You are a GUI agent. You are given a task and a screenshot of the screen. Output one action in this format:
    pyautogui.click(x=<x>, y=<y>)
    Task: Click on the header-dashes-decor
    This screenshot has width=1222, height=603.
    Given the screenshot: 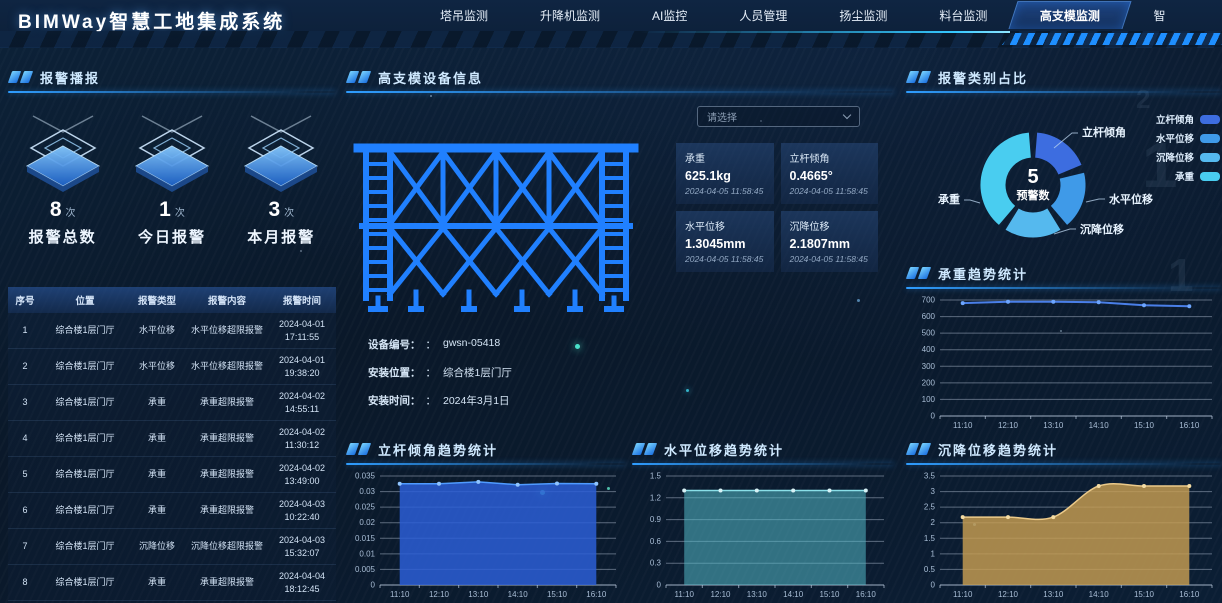 What is the action you would take?
    pyautogui.click(x=1112, y=39)
    